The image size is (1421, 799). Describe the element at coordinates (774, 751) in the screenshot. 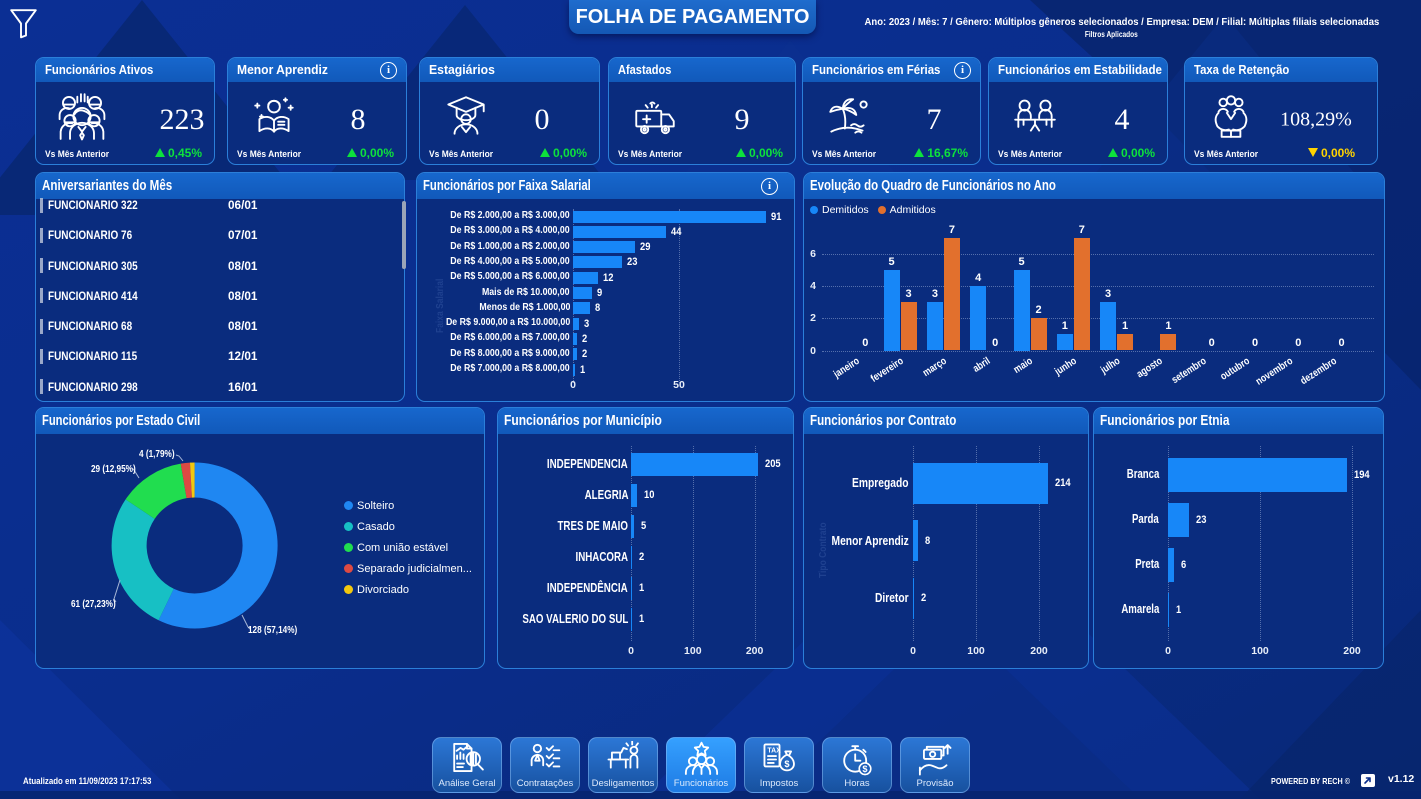

I see `svg-text: TAX` at that location.